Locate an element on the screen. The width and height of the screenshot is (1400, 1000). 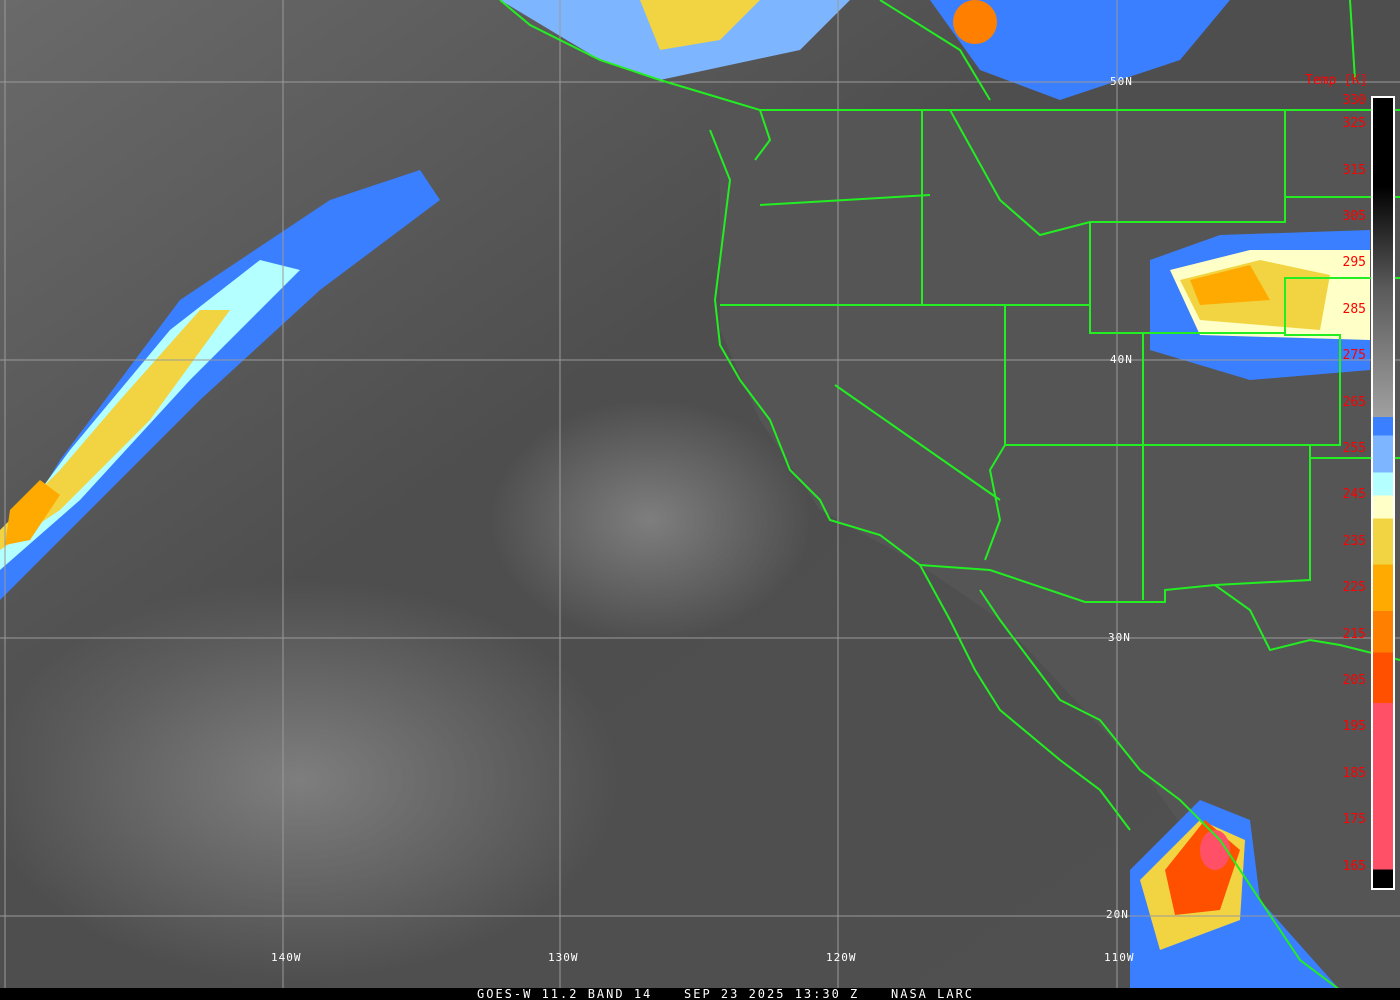
lon-label-120w: 120W is located at coordinates (841, 957).